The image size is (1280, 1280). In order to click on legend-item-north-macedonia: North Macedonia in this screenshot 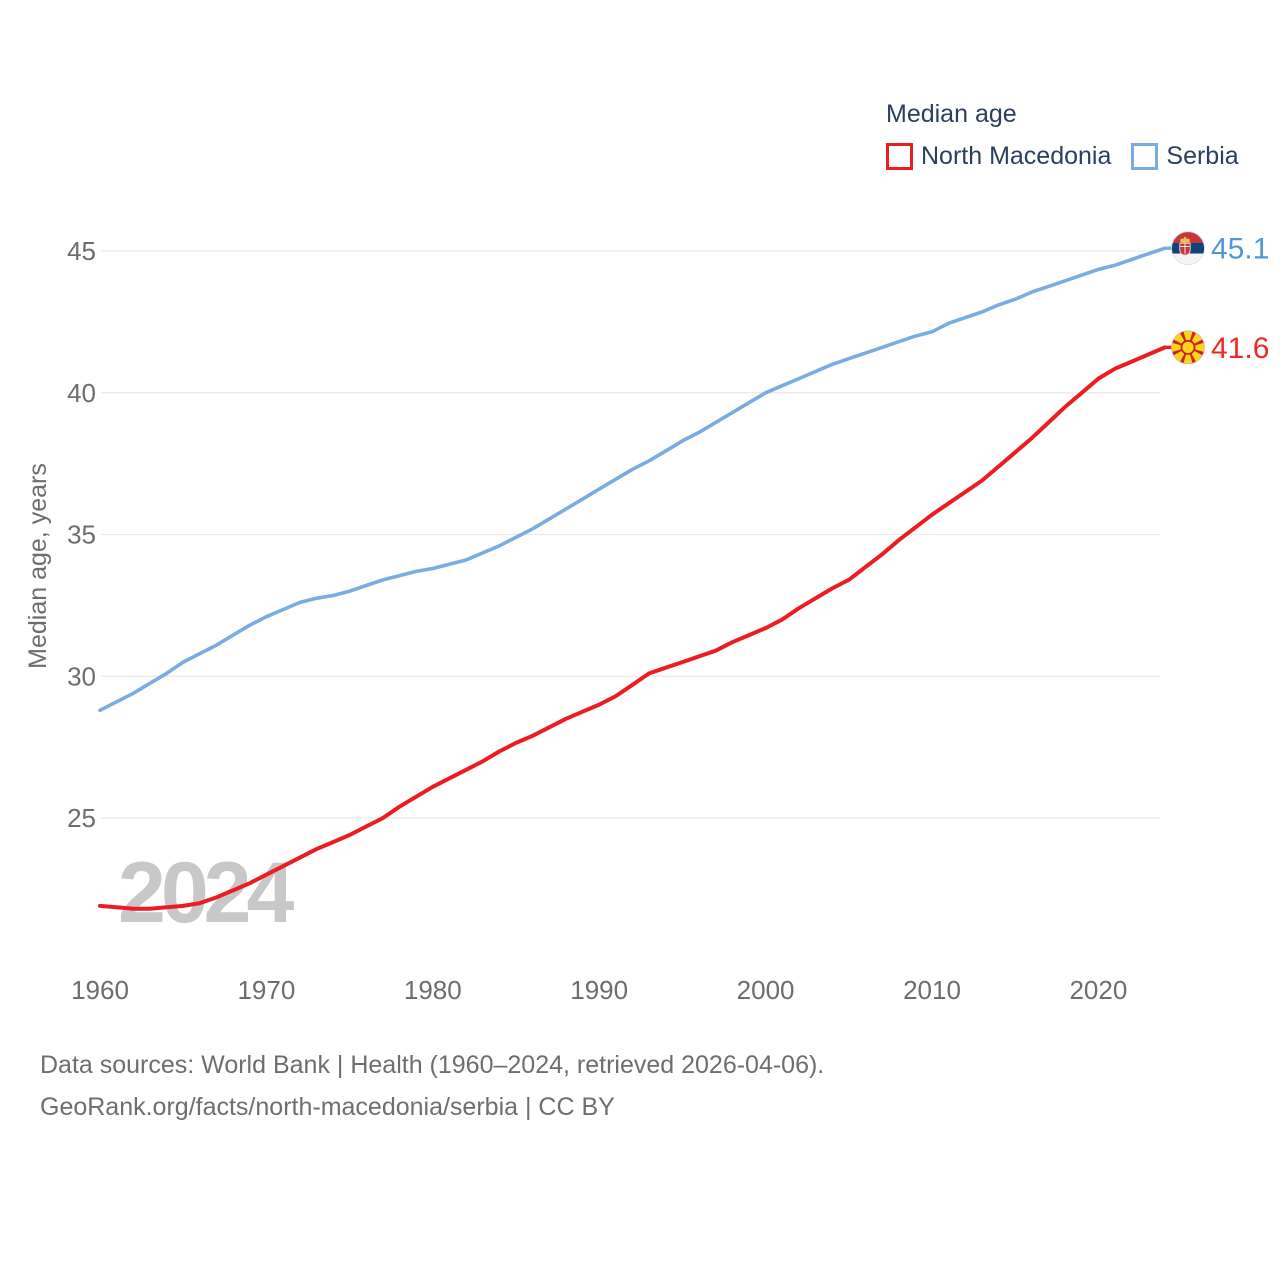, I will do `click(998, 156)`.